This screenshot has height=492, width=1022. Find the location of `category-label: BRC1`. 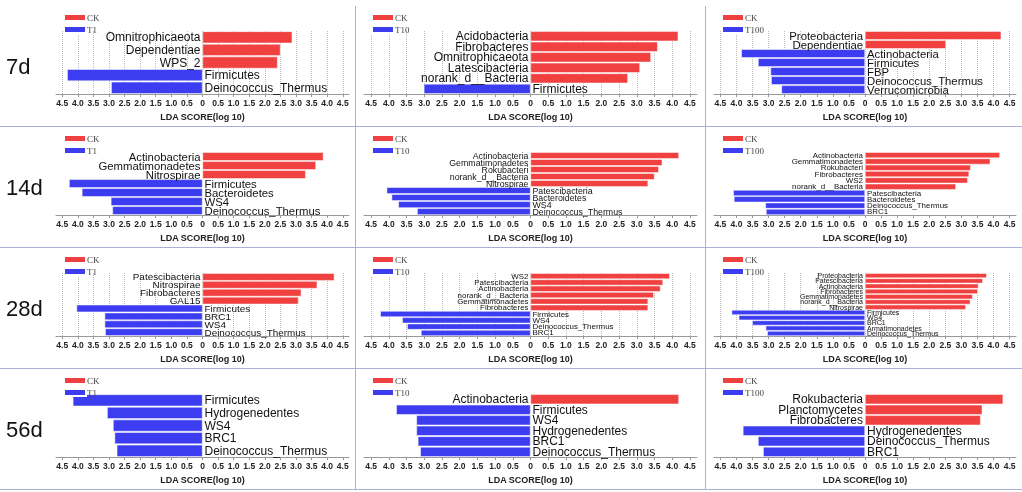

category-label: BRC1 is located at coordinates (883, 451).